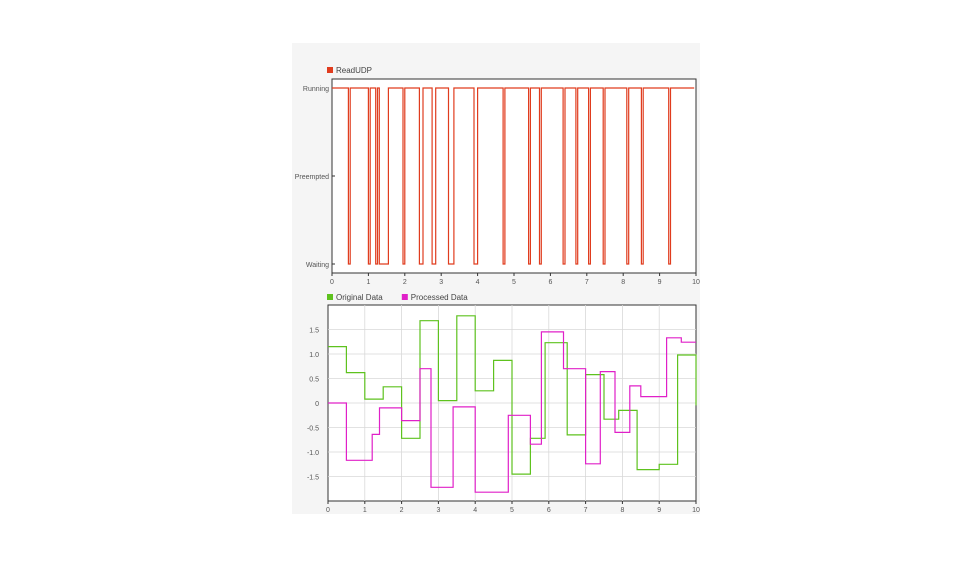  I want to click on y-tick-label: 0, so click(317, 404).